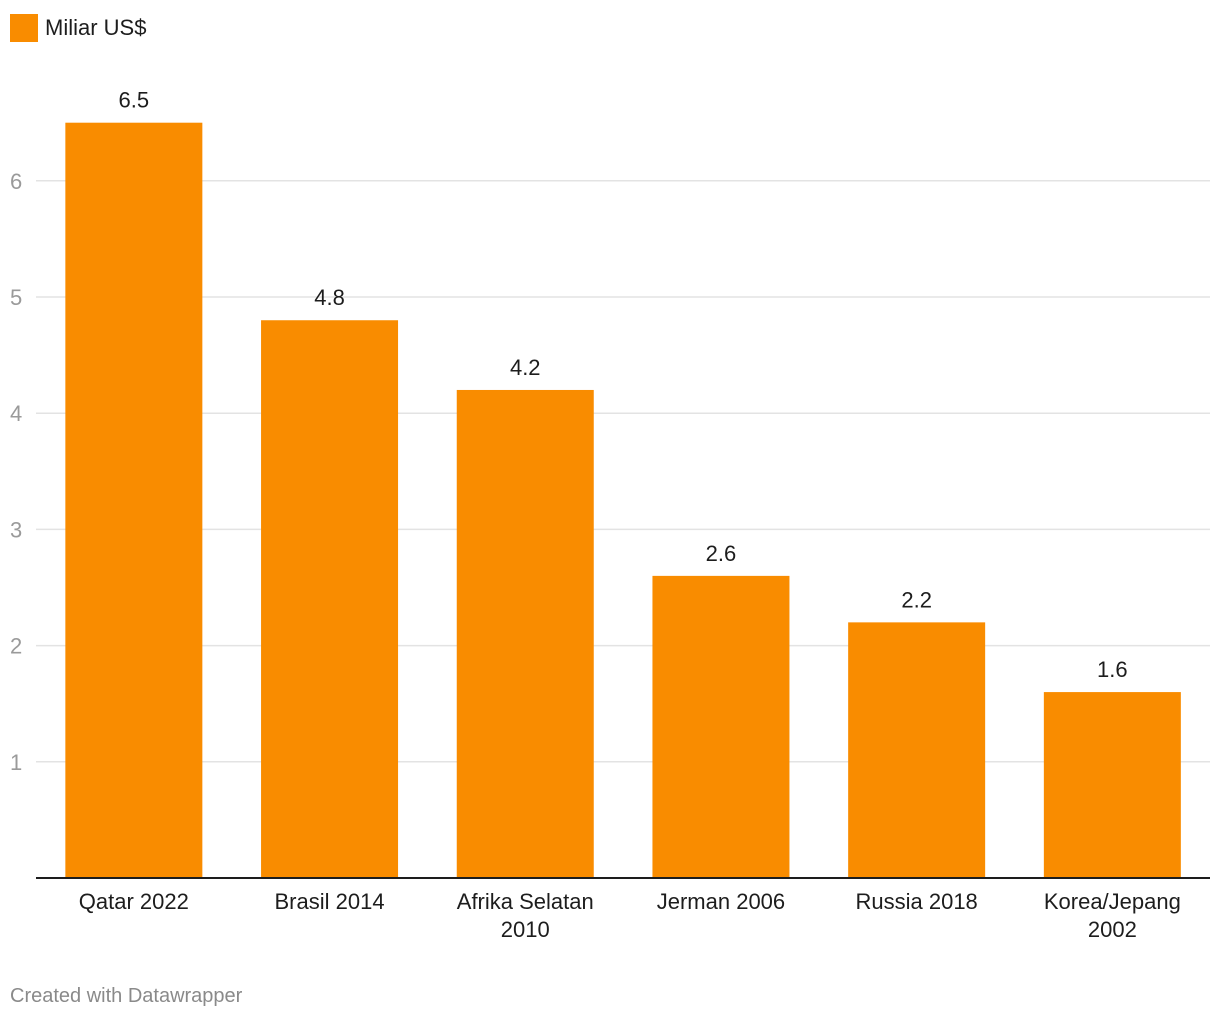 The image size is (1220, 1020). Describe the element at coordinates (525, 901) in the screenshot. I see `x-tick-label: Afrika Selatan` at that location.